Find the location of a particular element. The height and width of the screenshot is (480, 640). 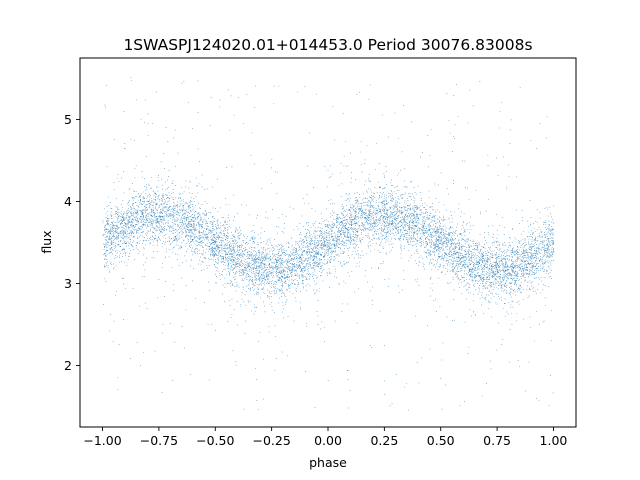

y-tick-label: 3 is located at coordinates (68, 283).